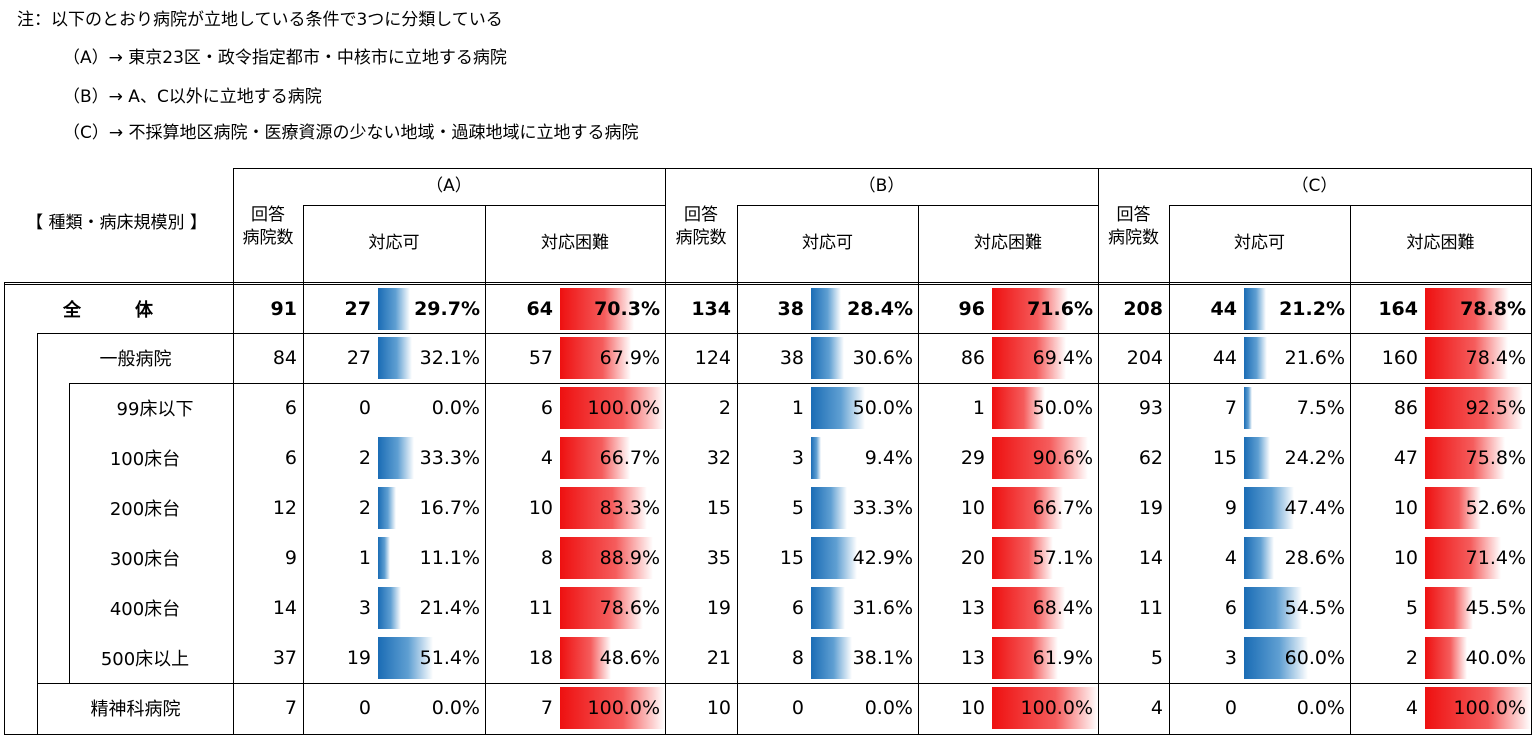  Describe the element at coordinates (449, 658) in the screenshot. I see `ok-percent: 51.4%` at that location.